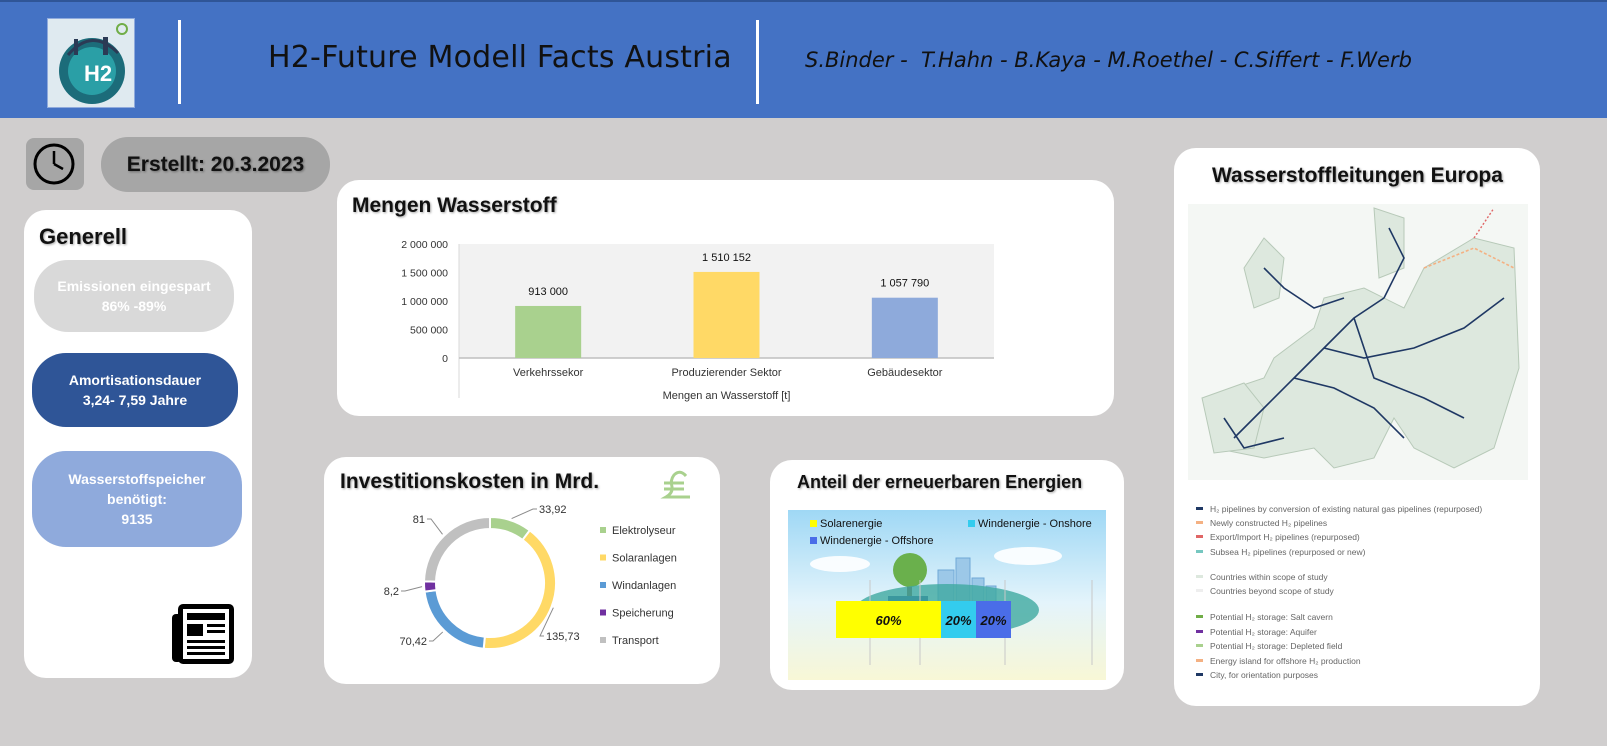 The width and height of the screenshot is (1607, 746). Describe the element at coordinates (1269, 577) in the screenshot. I see `map-legend-label: Countries within scope of study` at that location.